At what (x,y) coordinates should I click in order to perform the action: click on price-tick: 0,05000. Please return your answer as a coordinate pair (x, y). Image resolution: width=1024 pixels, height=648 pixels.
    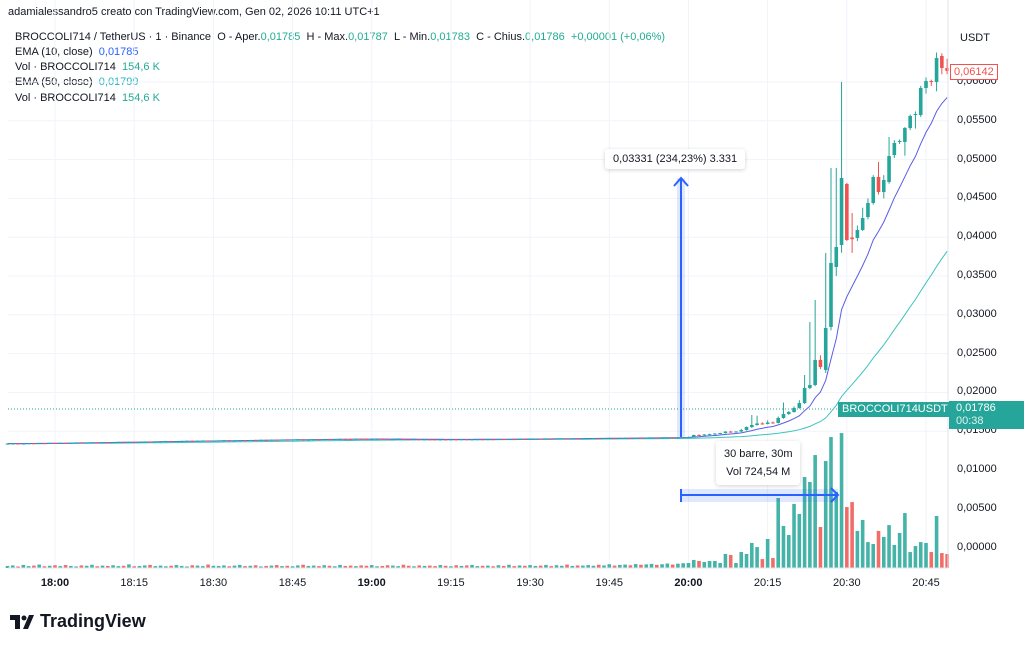
    Looking at the image, I should click on (977, 158).